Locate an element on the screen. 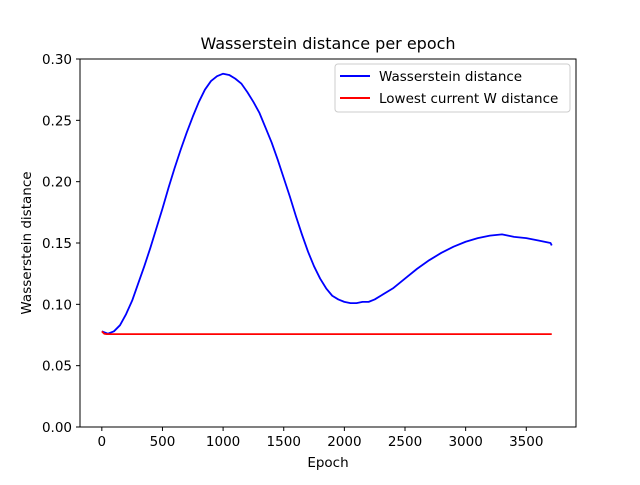 This screenshot has width=640, height=485. series-line-lowest-current-w-distance is located at coordinates (326, 333).